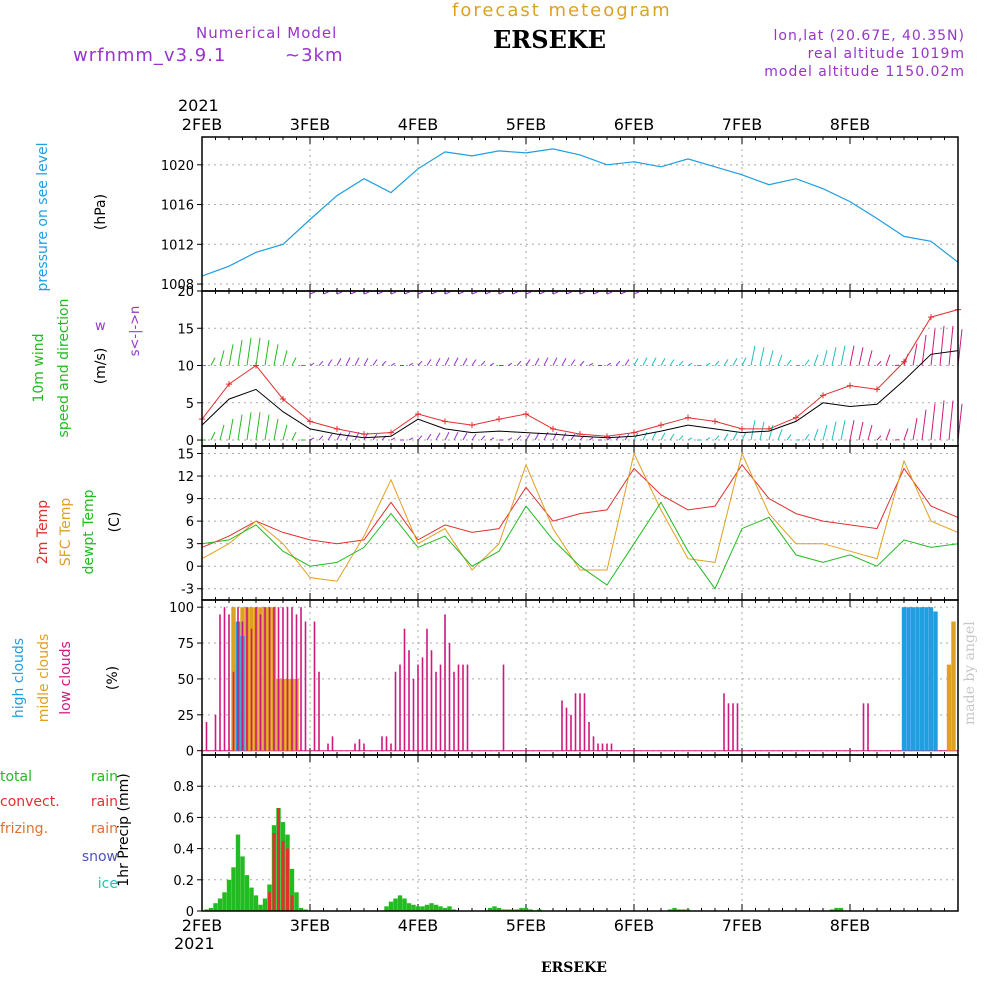  I want to click on temp-sfc-label: SFC Temp, so click(66, 532).